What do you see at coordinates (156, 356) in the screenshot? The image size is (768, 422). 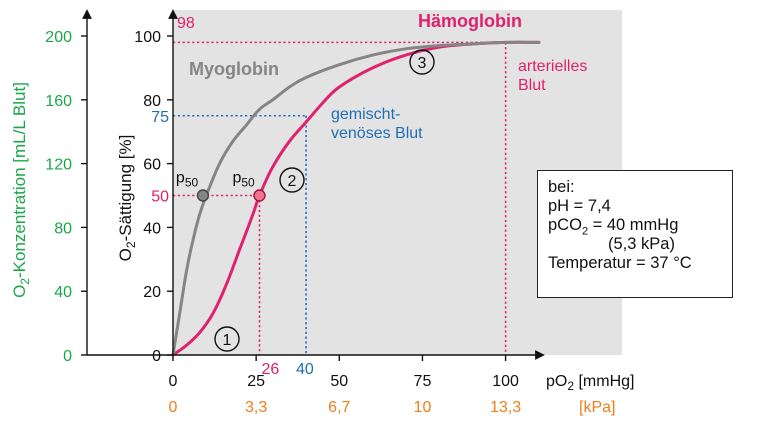 I see `saturation-tick-label: 0` at bounding box center [156, 356].